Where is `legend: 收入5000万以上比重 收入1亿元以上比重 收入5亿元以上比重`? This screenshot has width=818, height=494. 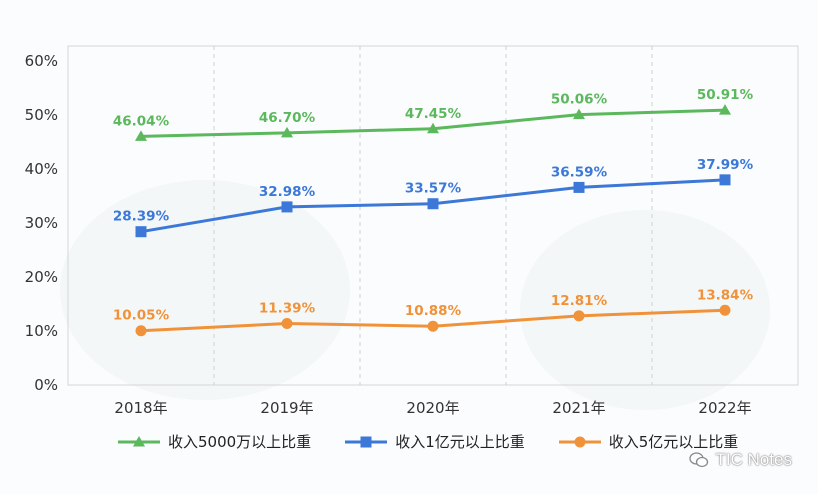
legend: 收入5000万以上比重 收入1亿元以上比重 收入5亿元以上比重 is located at coordinates (428, 441).